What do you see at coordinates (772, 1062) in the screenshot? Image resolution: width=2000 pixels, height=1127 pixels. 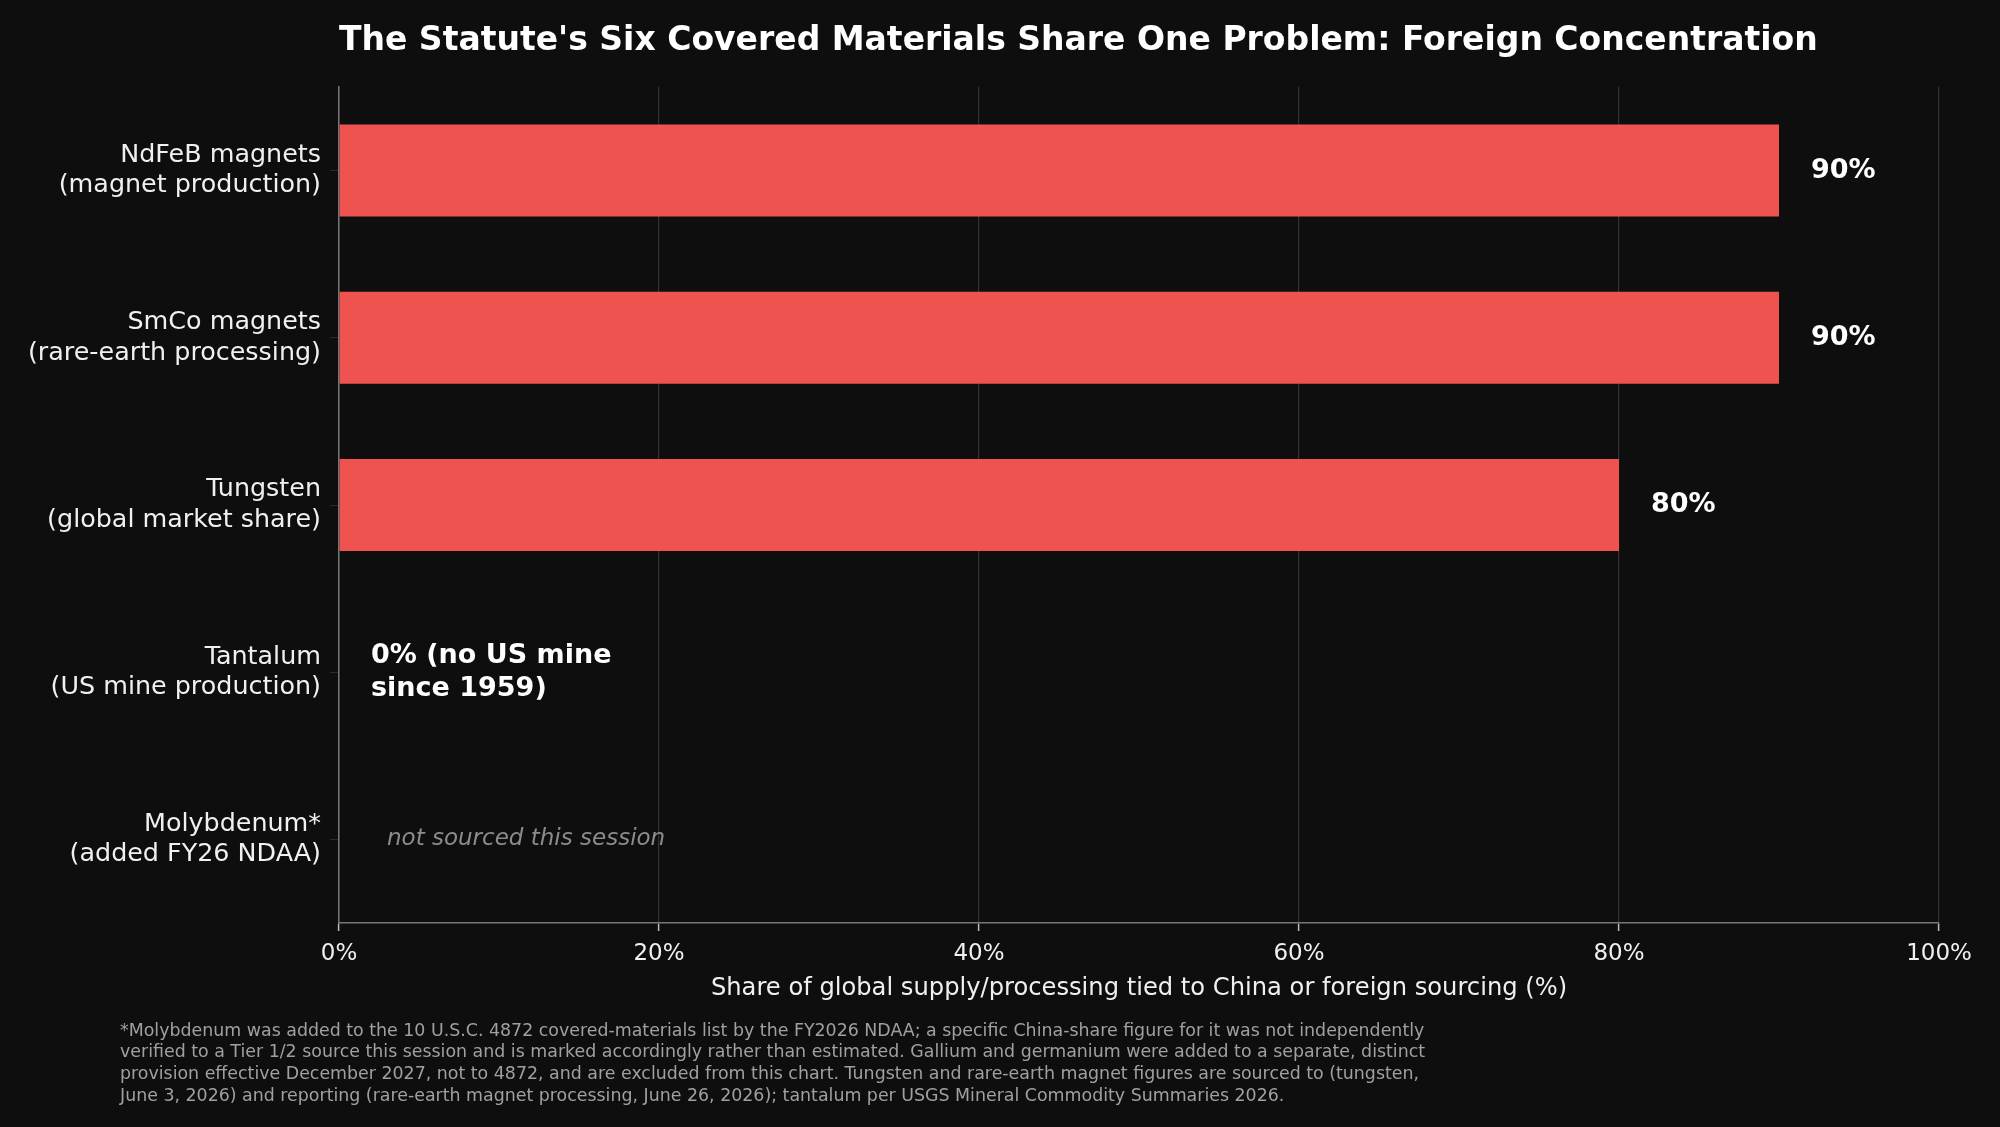 I see `text: *Molybdenum was added to the 10 U.S.C. 4872 covered-materials list by the FY2026 NDAA; a specific China-share figure for it was not independently verified to a Tier 1/2 source this session and is marked accordingly rather than estimated. Gallium and germanium were added to a separate, distinct provision effective December 2027, not to 4872, and are excluded from this chart. Tungsten and rare-earth magnet figures are sourced to (tungsten, June 3, 2026) and reporting (rare-earth magnet processing, June 26, 2026); tantalum per USGS Mineral Commodity Summaries 2026.` at bounding box center [772, 1062].